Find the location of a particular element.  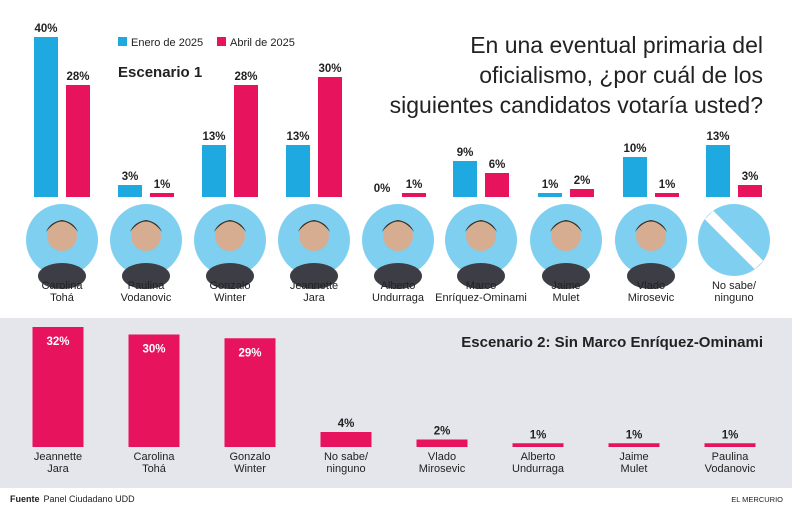

legend-label-abril: Abril de 2025 is located at coordinates (262, 43).